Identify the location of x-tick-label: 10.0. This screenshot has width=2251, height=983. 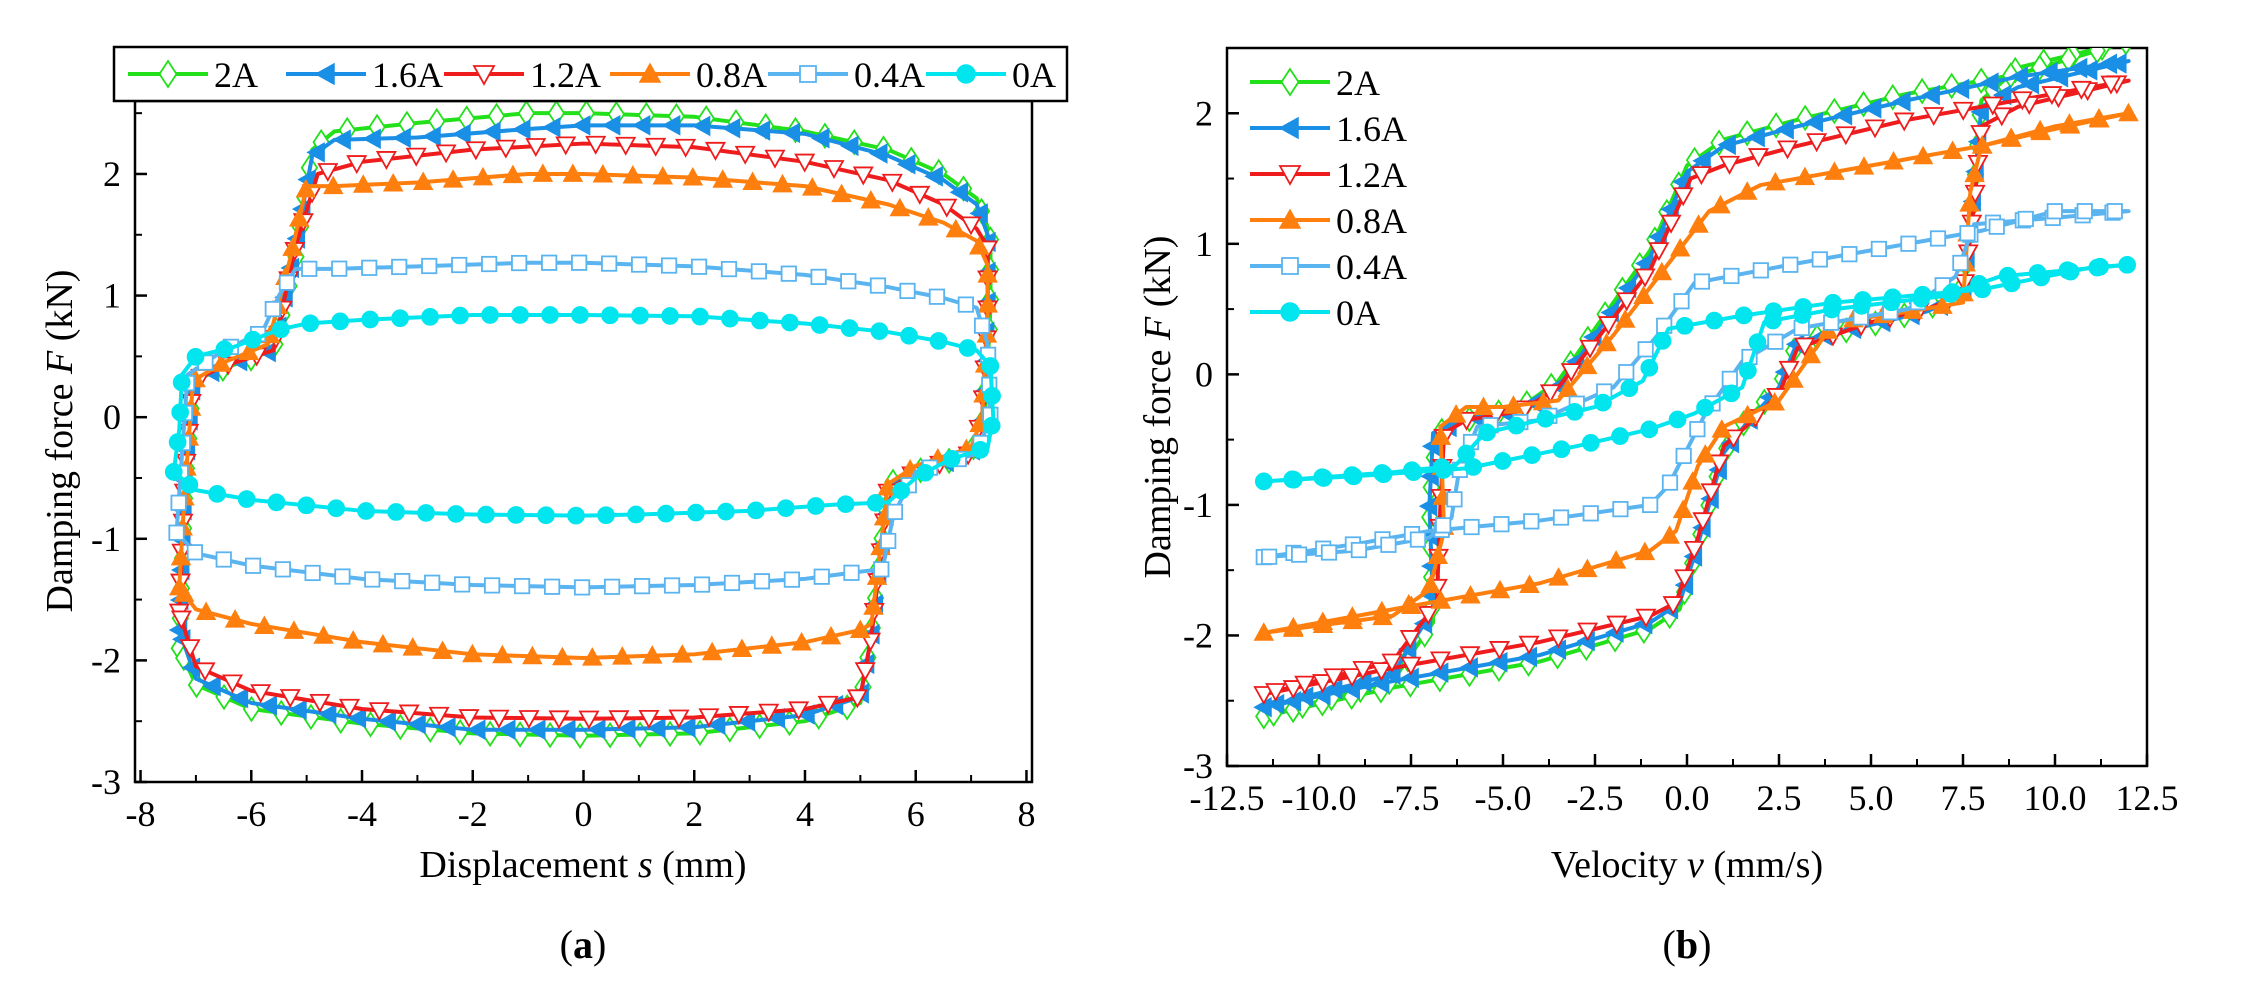
(2055, 798).